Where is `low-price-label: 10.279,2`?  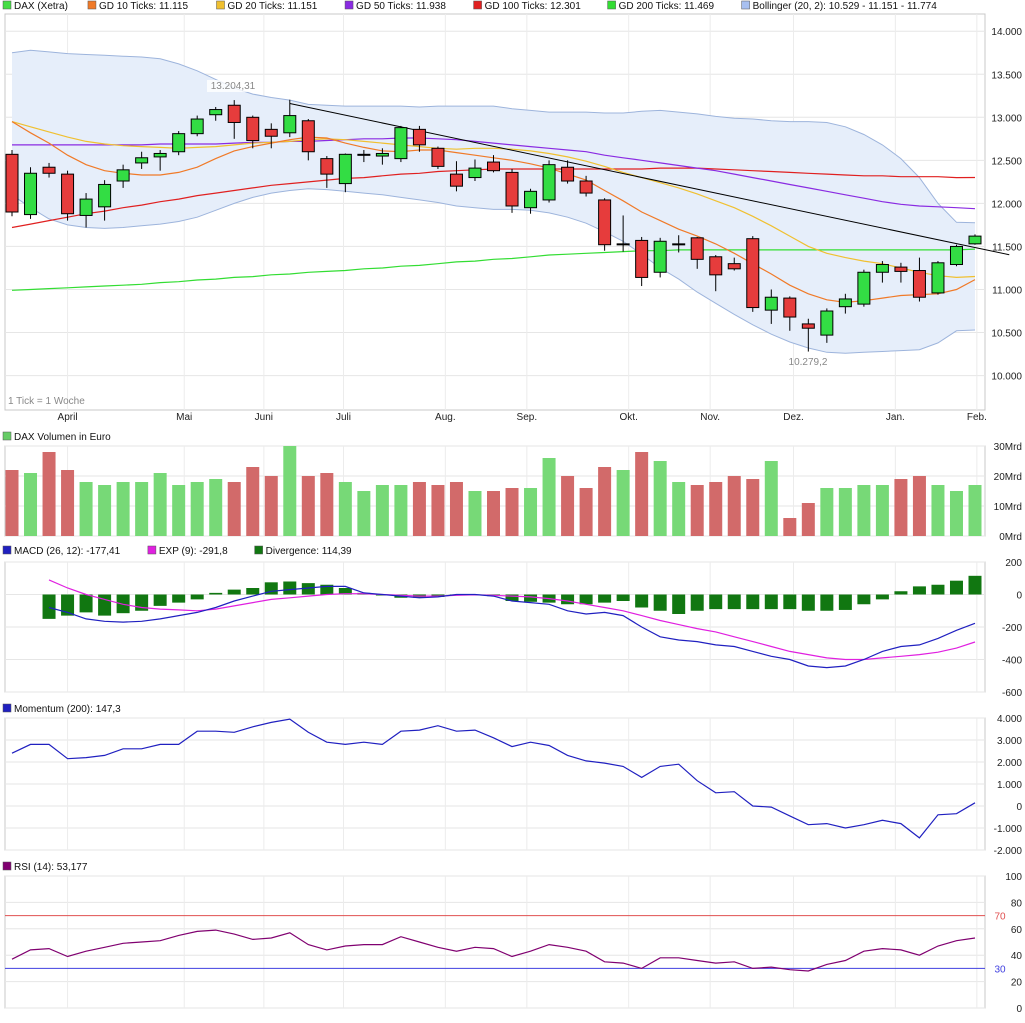 low-price-label: 10.279,2 is located at coordinates (808, 362).